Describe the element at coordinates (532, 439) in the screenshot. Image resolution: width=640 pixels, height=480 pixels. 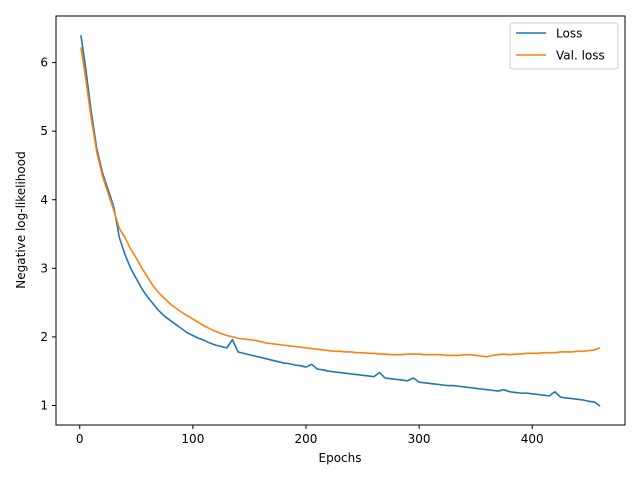
I see `x-tick-label: 400` at that location.